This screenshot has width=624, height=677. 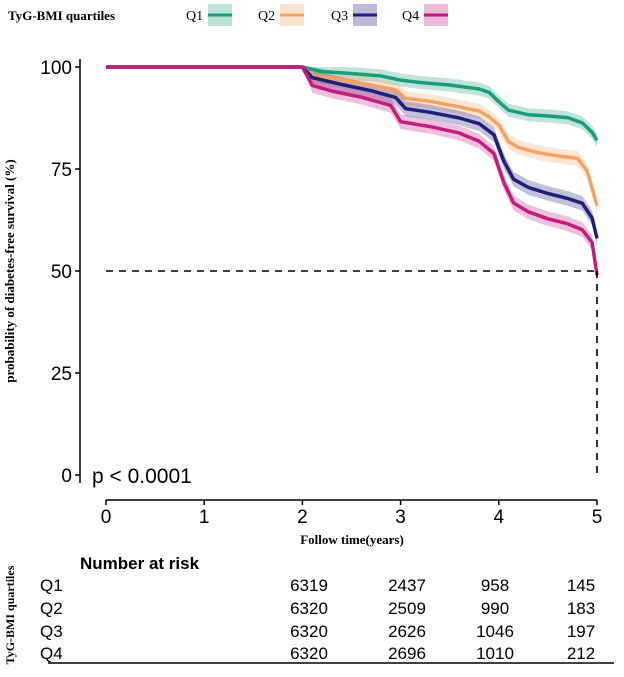 I want to click on risk-cell: 212, so click(x=581, y=653).